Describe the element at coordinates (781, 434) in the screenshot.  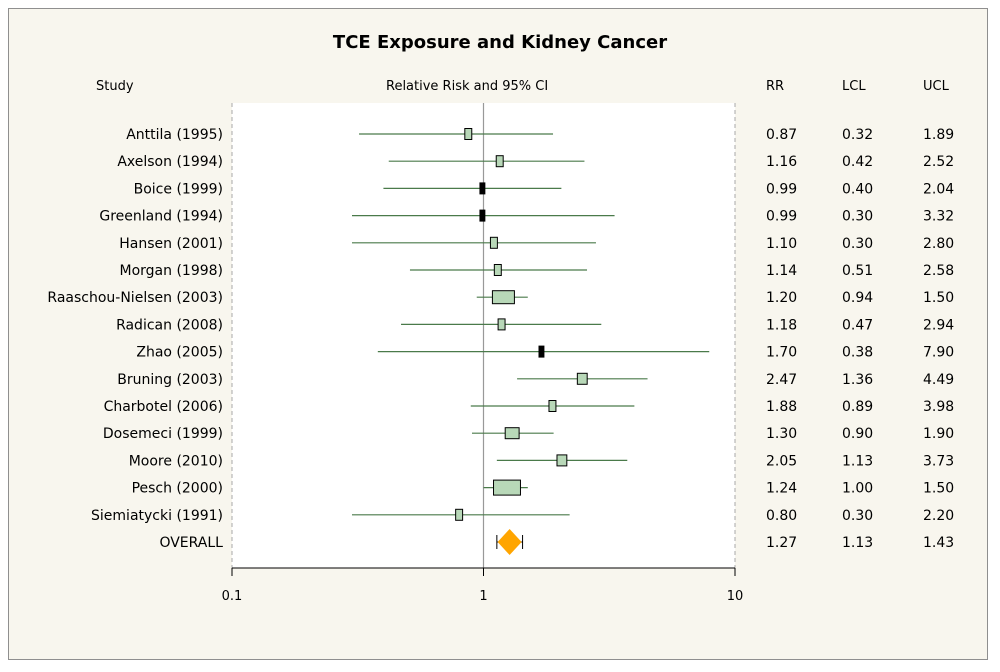
I see `rr-value: 1.30` at that location.